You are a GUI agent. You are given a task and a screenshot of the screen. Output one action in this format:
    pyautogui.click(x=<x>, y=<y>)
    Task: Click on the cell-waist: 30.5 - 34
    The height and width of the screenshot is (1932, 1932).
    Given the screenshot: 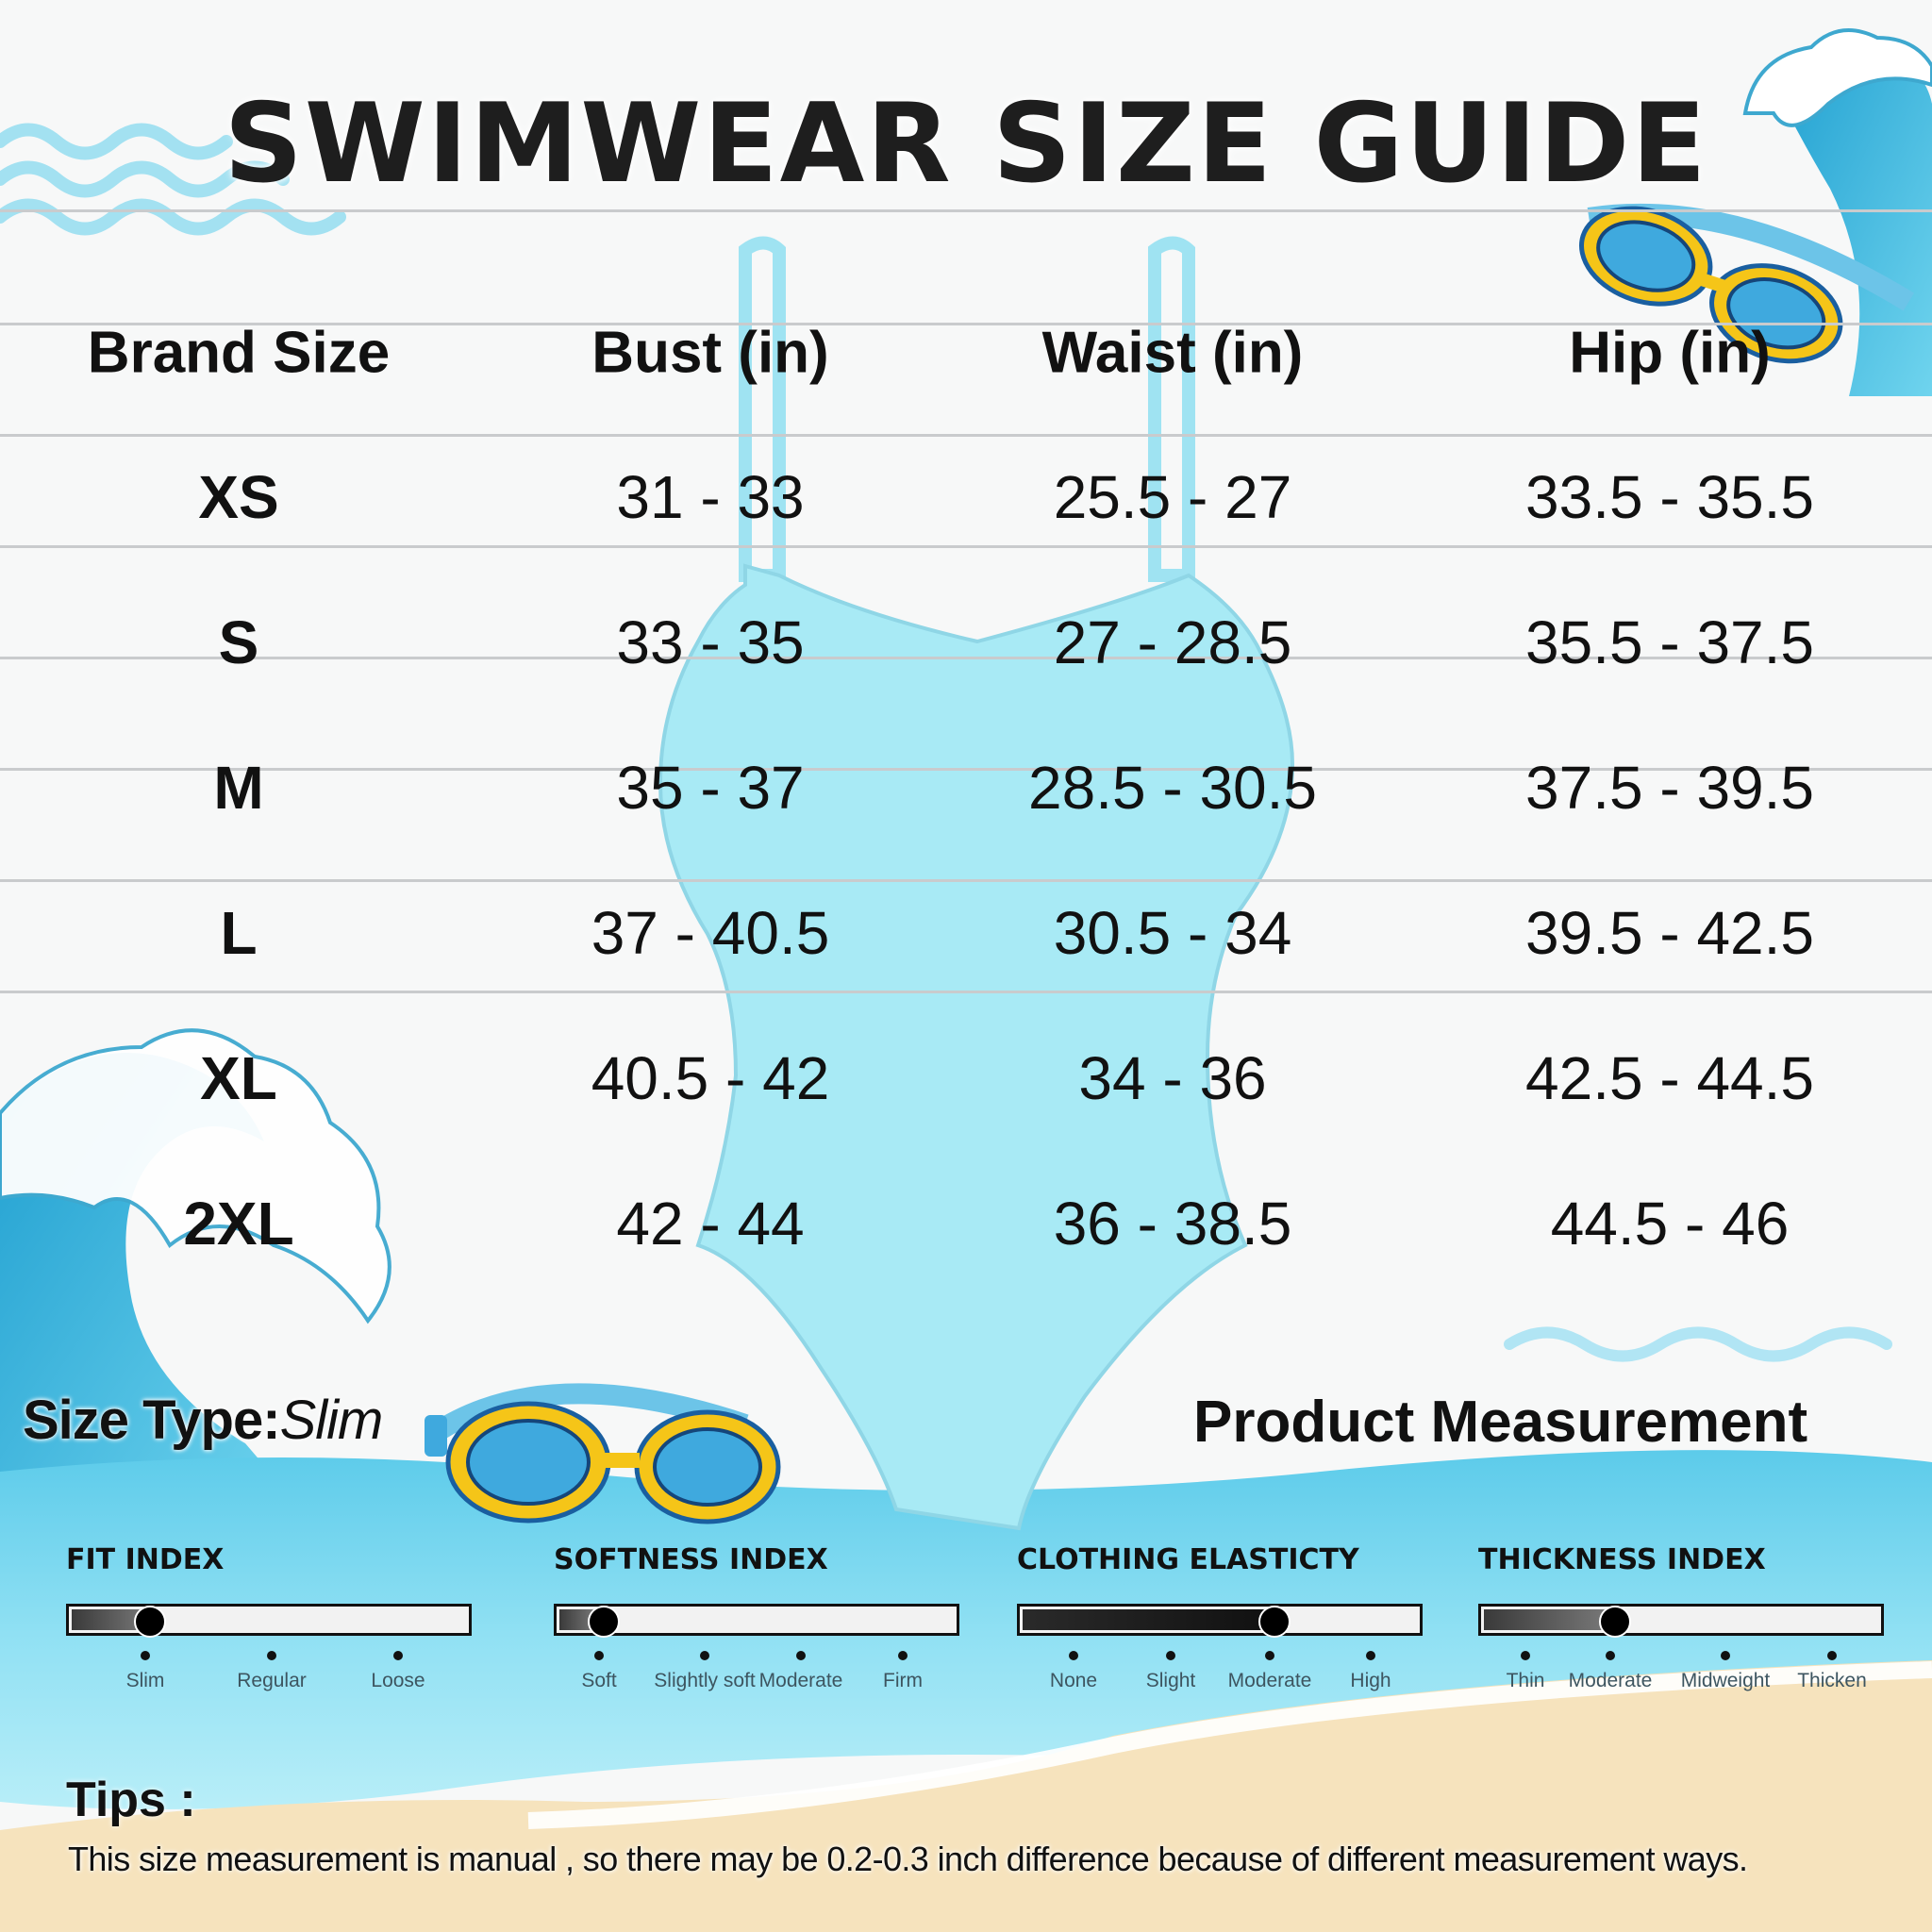 What is the action you would take?
    pyautogui.click(x=1172, y=933)
    